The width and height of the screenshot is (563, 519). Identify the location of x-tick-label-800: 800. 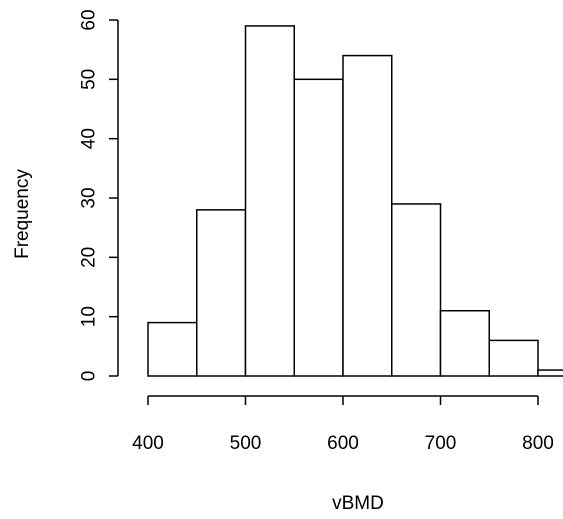
(538, 443).